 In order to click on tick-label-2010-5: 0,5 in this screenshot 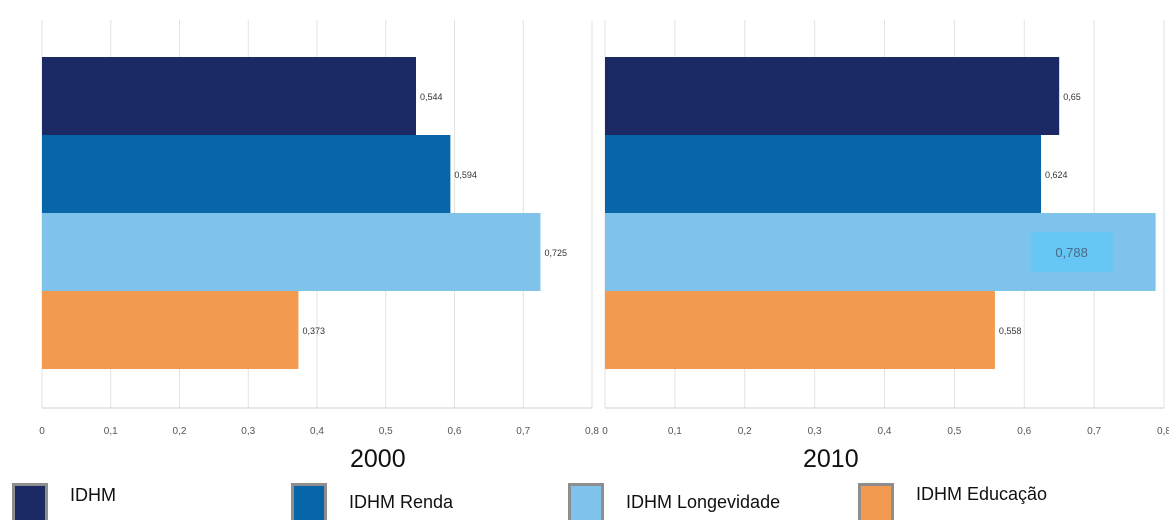, I will do `click(954, 431)`.